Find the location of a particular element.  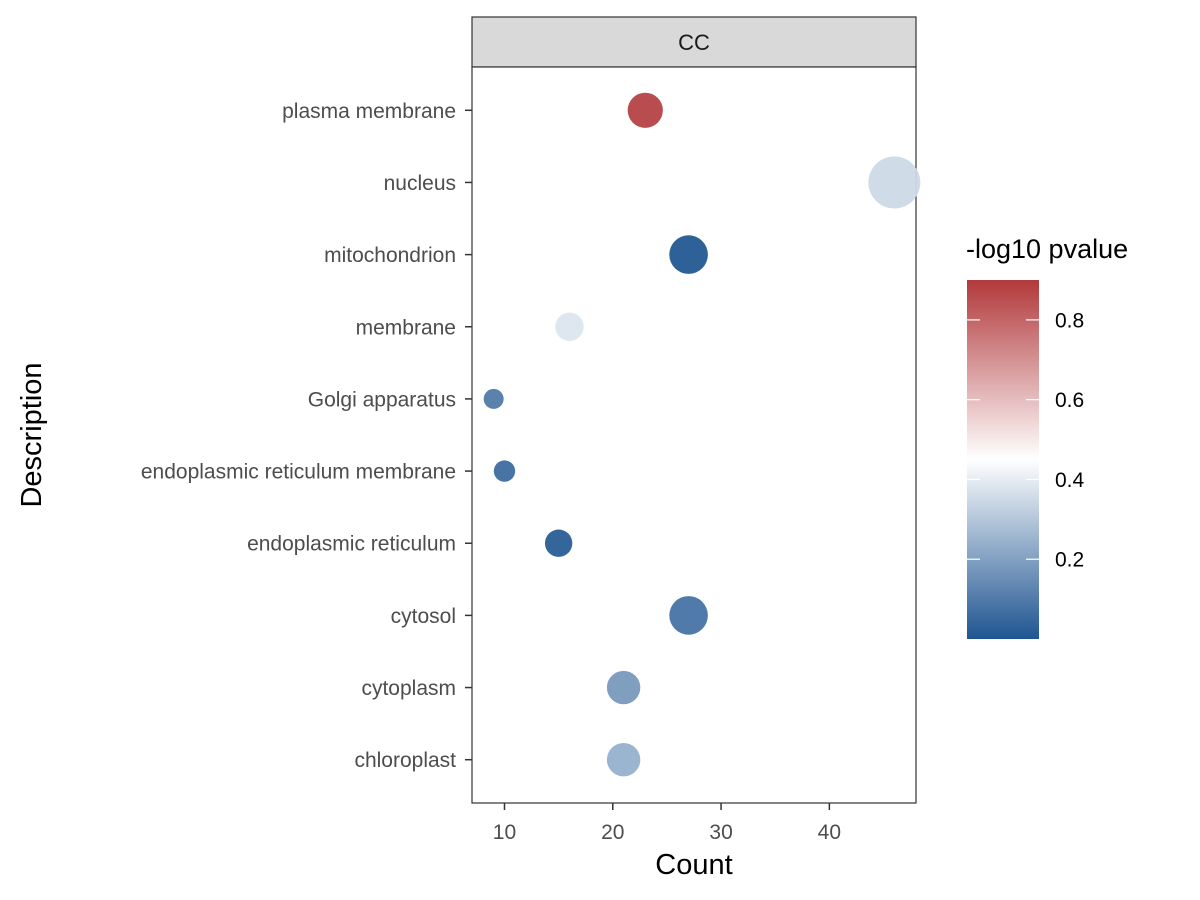

legend-colorbar is located at coordinates (1003, 459).